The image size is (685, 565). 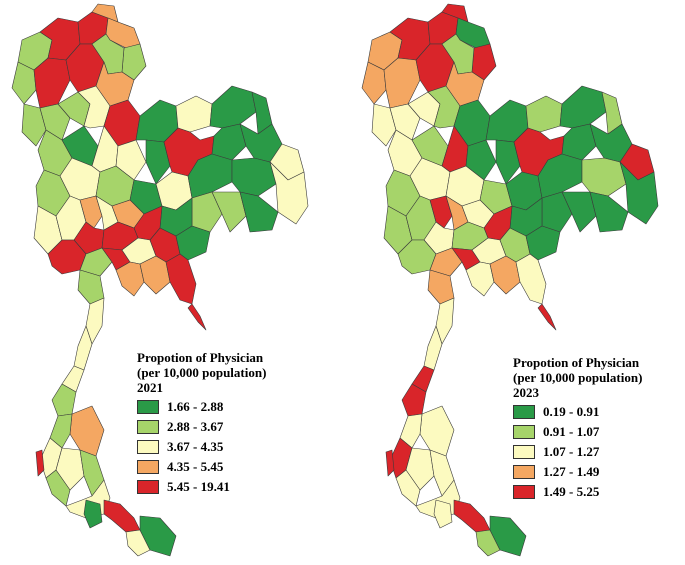 What do you see at coordinates (571, 411) in the screenshot?
I see `legend-label: 0.19 - 0.91` at bounding box center [571, 411].